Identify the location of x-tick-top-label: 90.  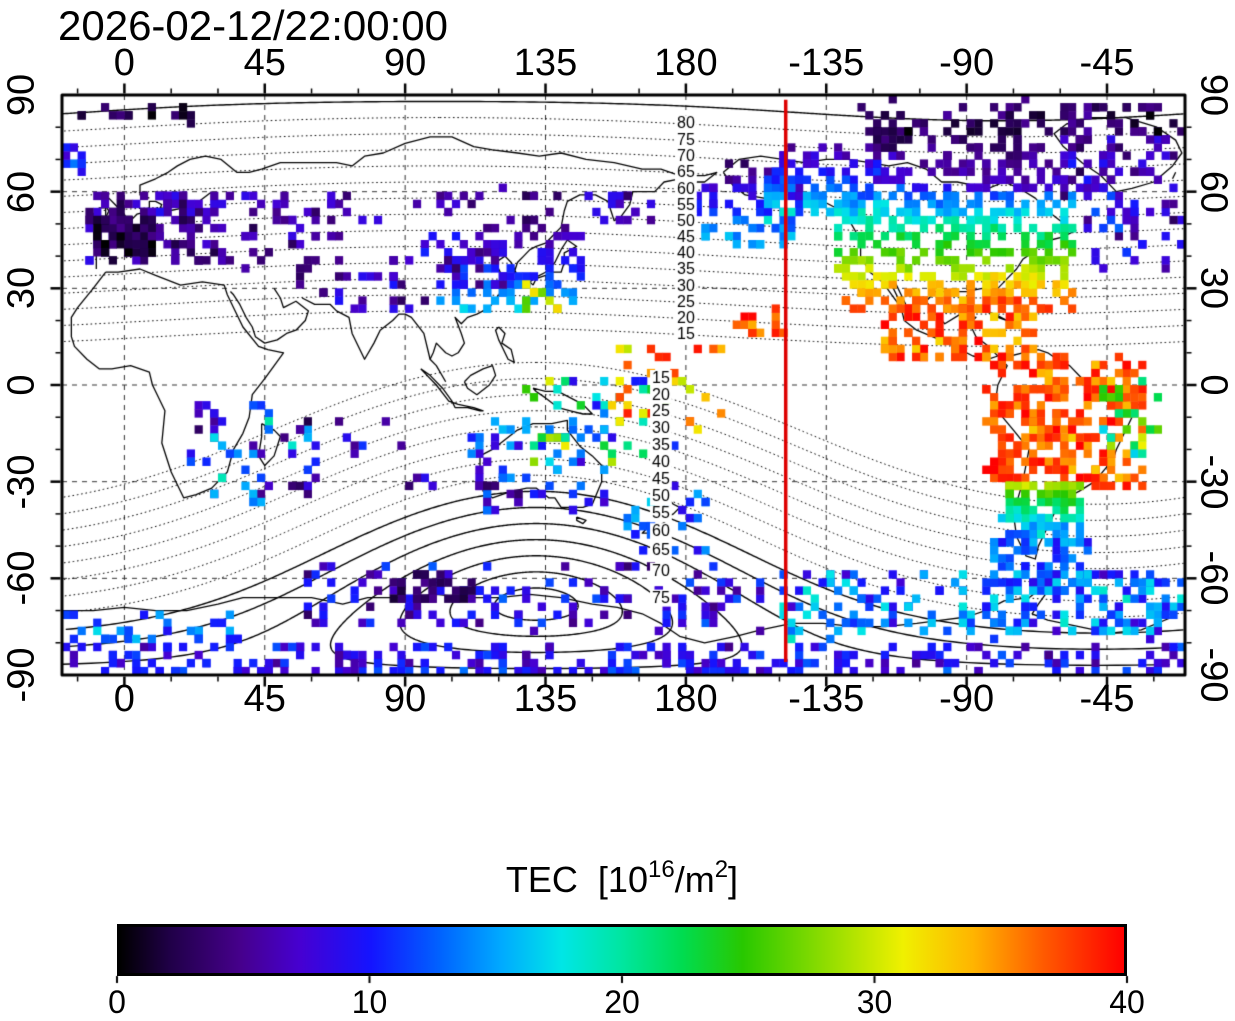
(405, 63).